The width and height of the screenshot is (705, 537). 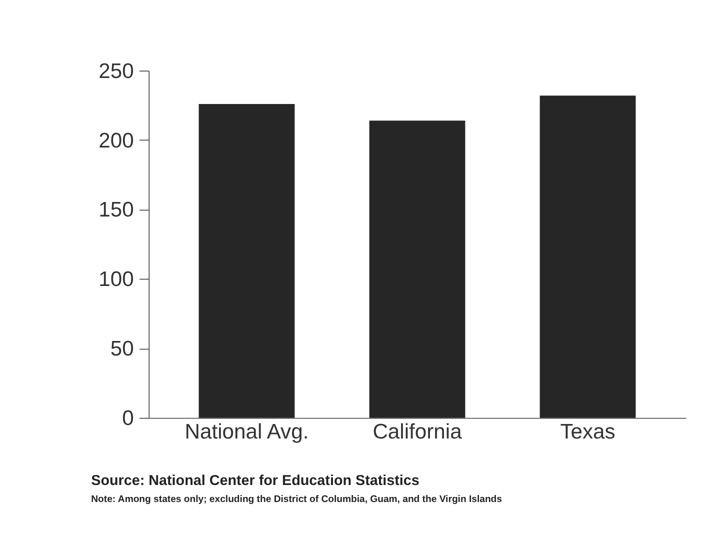 I want to click on y-tick-label: 0, so click(x=128, y=418).